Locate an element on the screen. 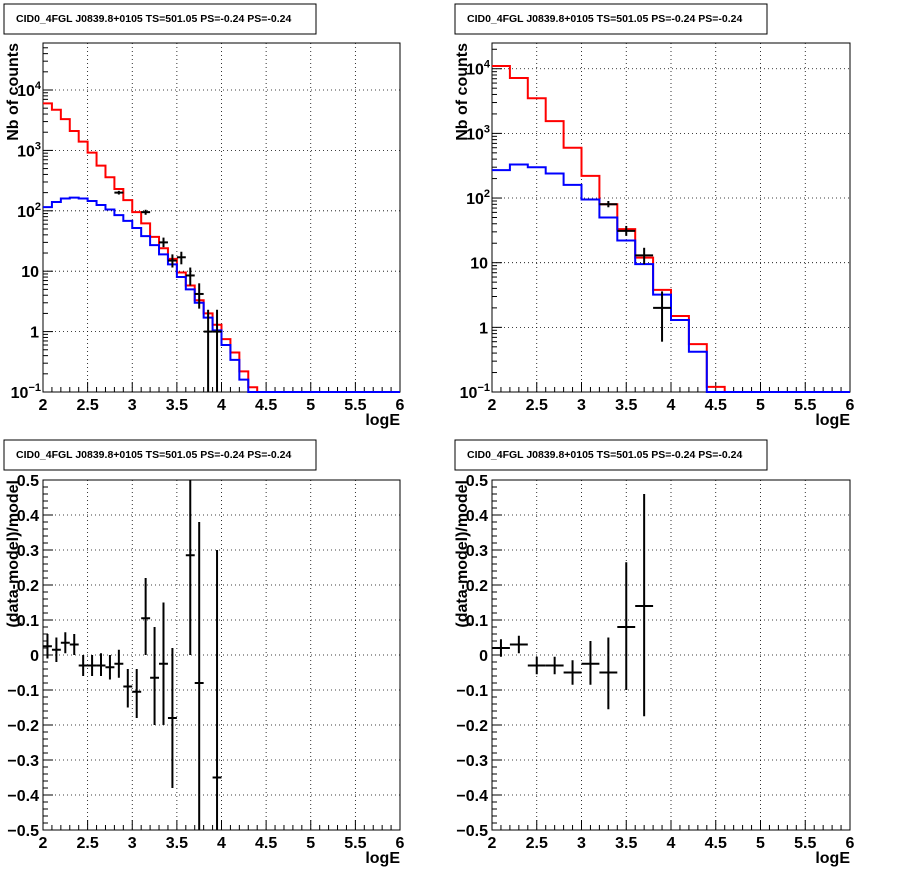 Image resolution: width=898 pixels, height=875 pixels. y-tick-label: 0.2 is located at coordinates (477, 586).